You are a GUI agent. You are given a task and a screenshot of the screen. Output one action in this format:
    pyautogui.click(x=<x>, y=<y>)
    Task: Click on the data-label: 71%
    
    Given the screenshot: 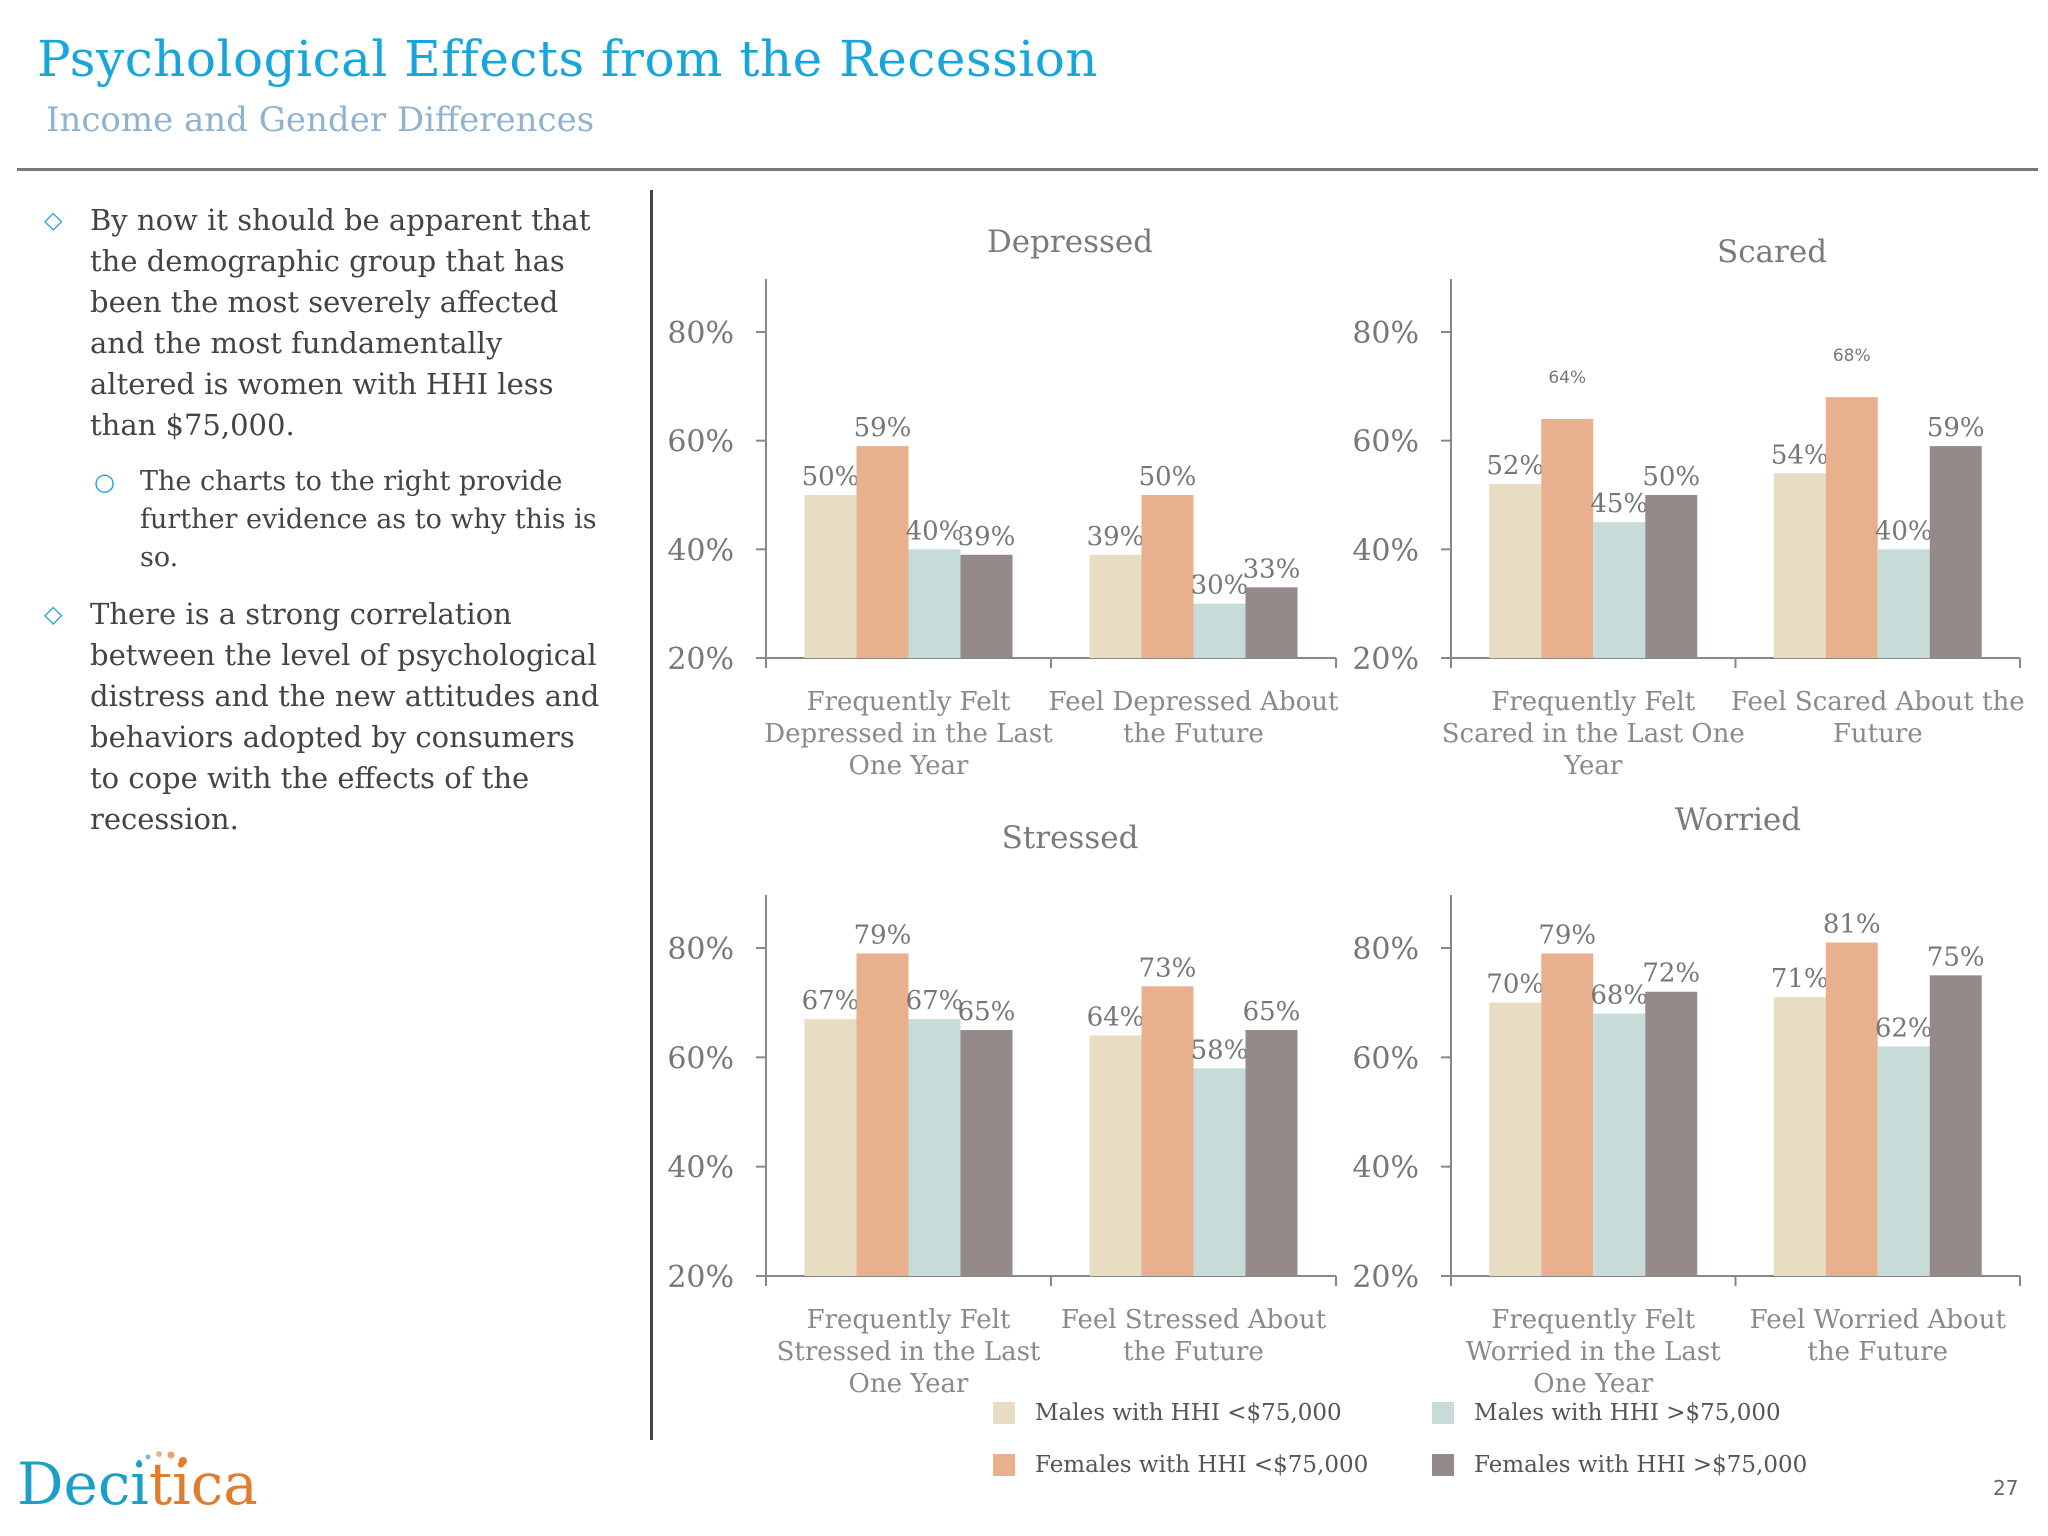 What is the action you would take?
    pyautogui.click(x=1800, y=979)
    